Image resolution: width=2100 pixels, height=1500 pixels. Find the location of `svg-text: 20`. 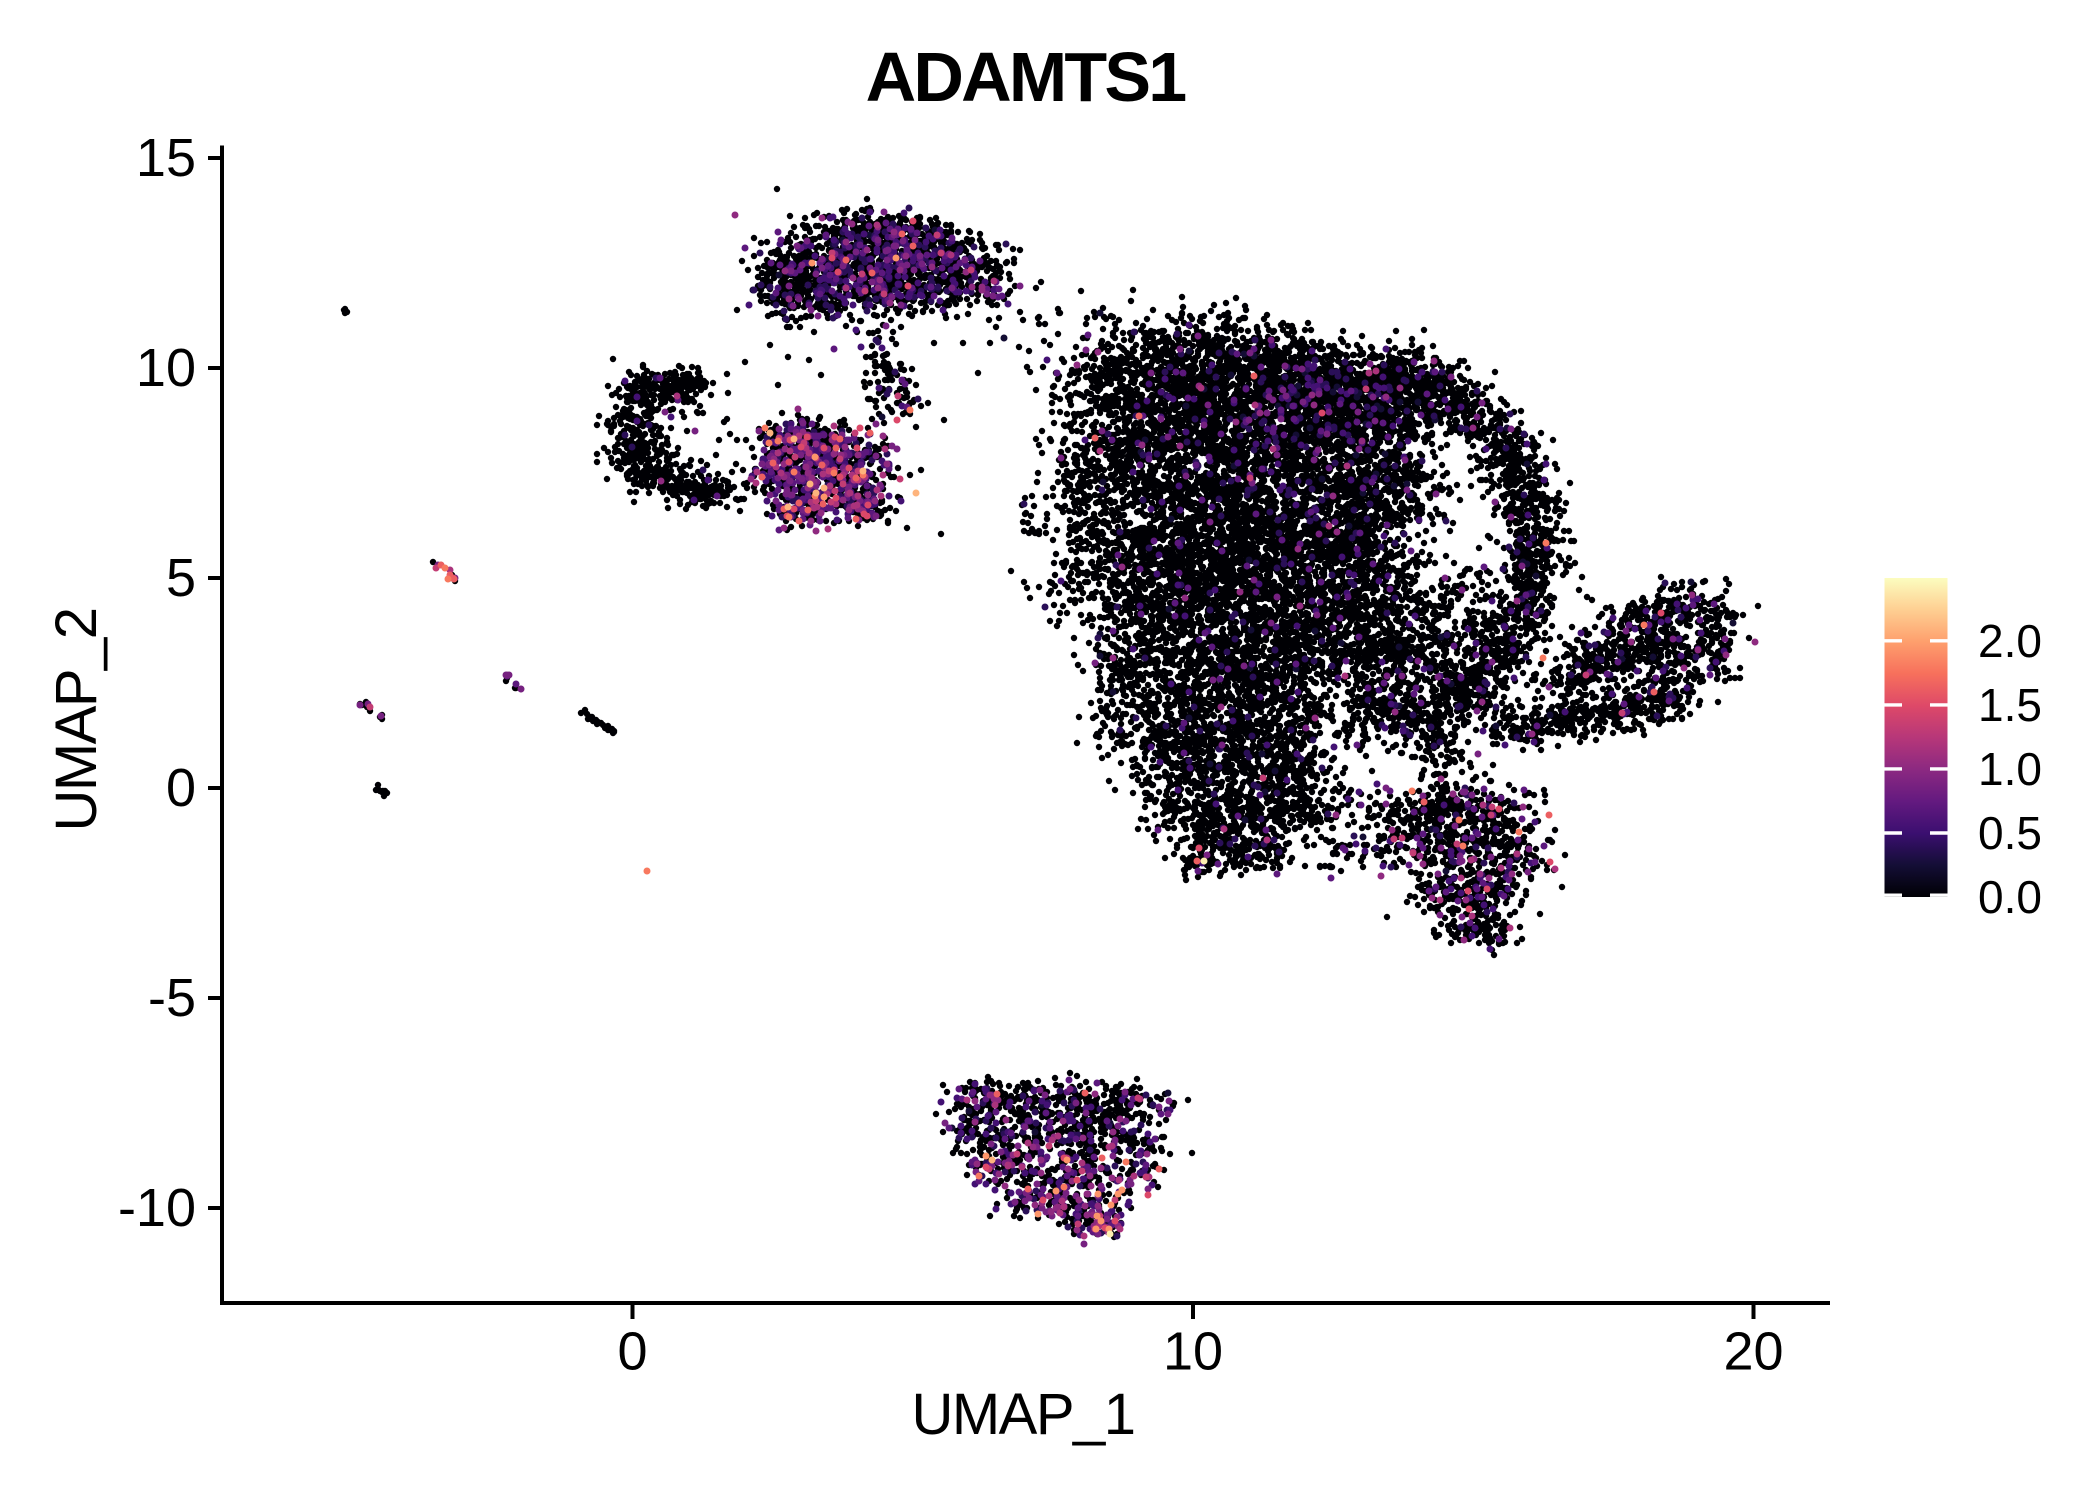

svg-text: 20 is located at coordinates (1753, 1351).